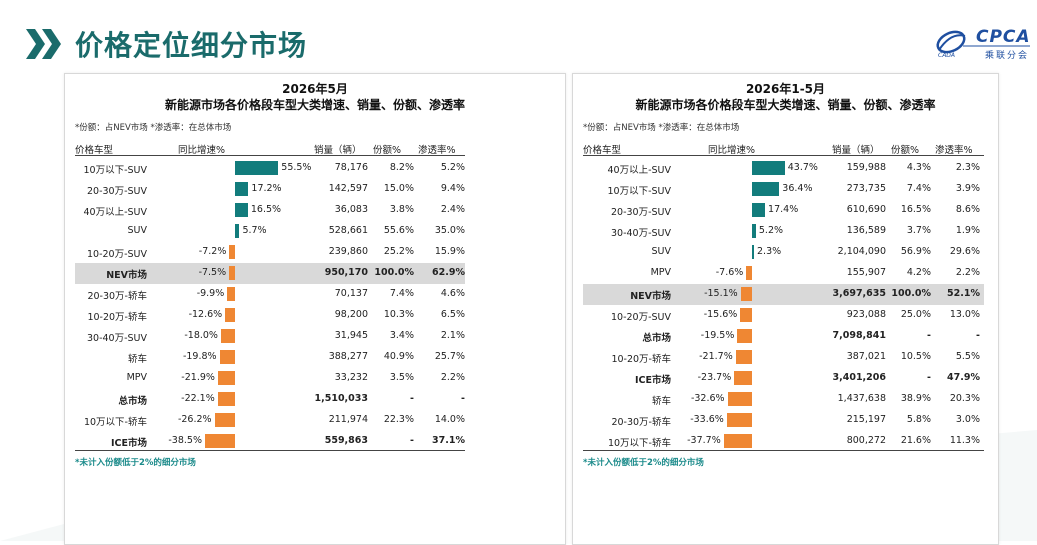 Image resolution: width=1037 pixels, height=545 pixels. I want to click on growth-label: 55.5%, so click(296, 167).